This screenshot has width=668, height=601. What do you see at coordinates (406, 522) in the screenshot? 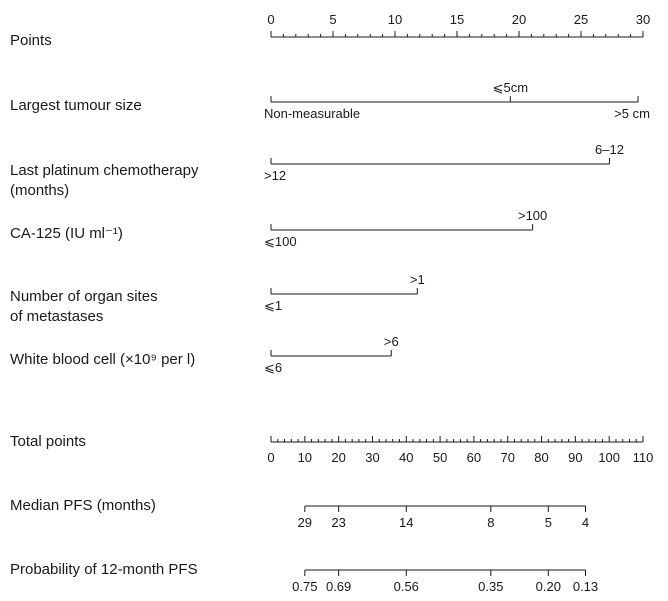
I see `outcome-0-tick-label: 14` at bounding box center [406, 522].